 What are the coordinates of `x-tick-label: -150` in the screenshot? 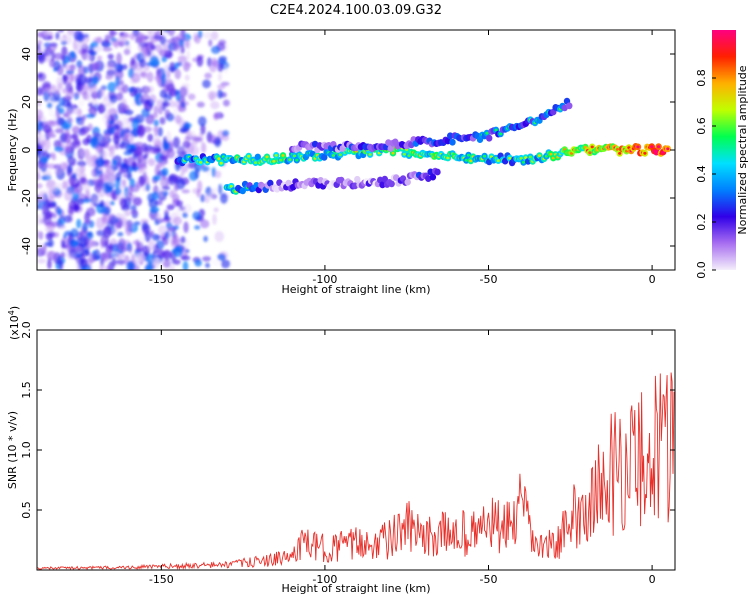 It's located at (161, 279).